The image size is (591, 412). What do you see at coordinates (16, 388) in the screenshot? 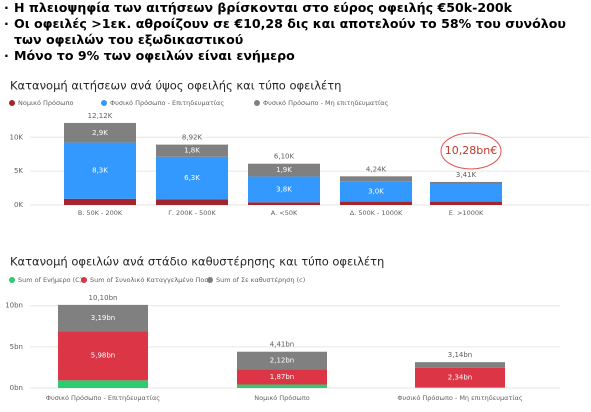
I see `y-tick-label: 0bn` at bounding box center [16, 388].